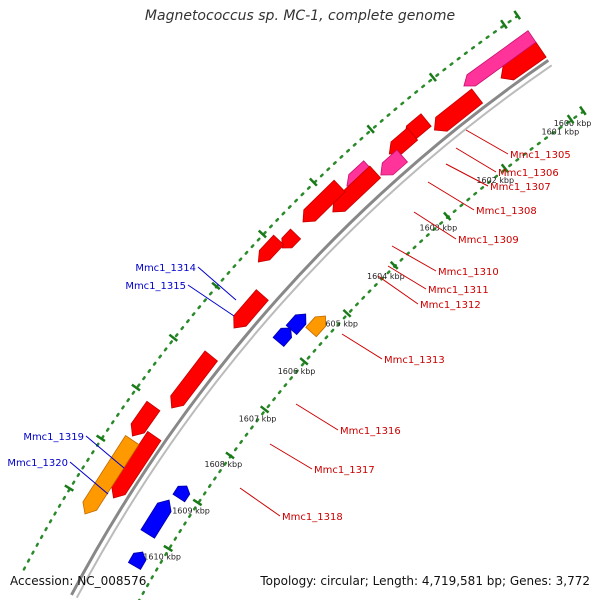 The width and height of the screenshot is (600, 600). Describe the element at coordinates (165, 268) in the screenshot. I see `gene-label-mmc1_1314: Mmc1_1314` at that location.